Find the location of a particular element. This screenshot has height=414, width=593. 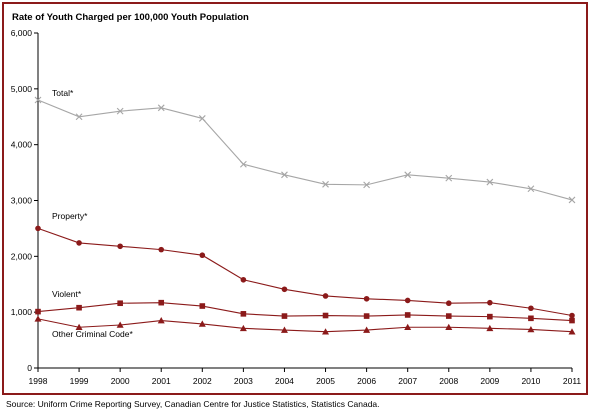

series-violent is located at coordinates (305, 311).